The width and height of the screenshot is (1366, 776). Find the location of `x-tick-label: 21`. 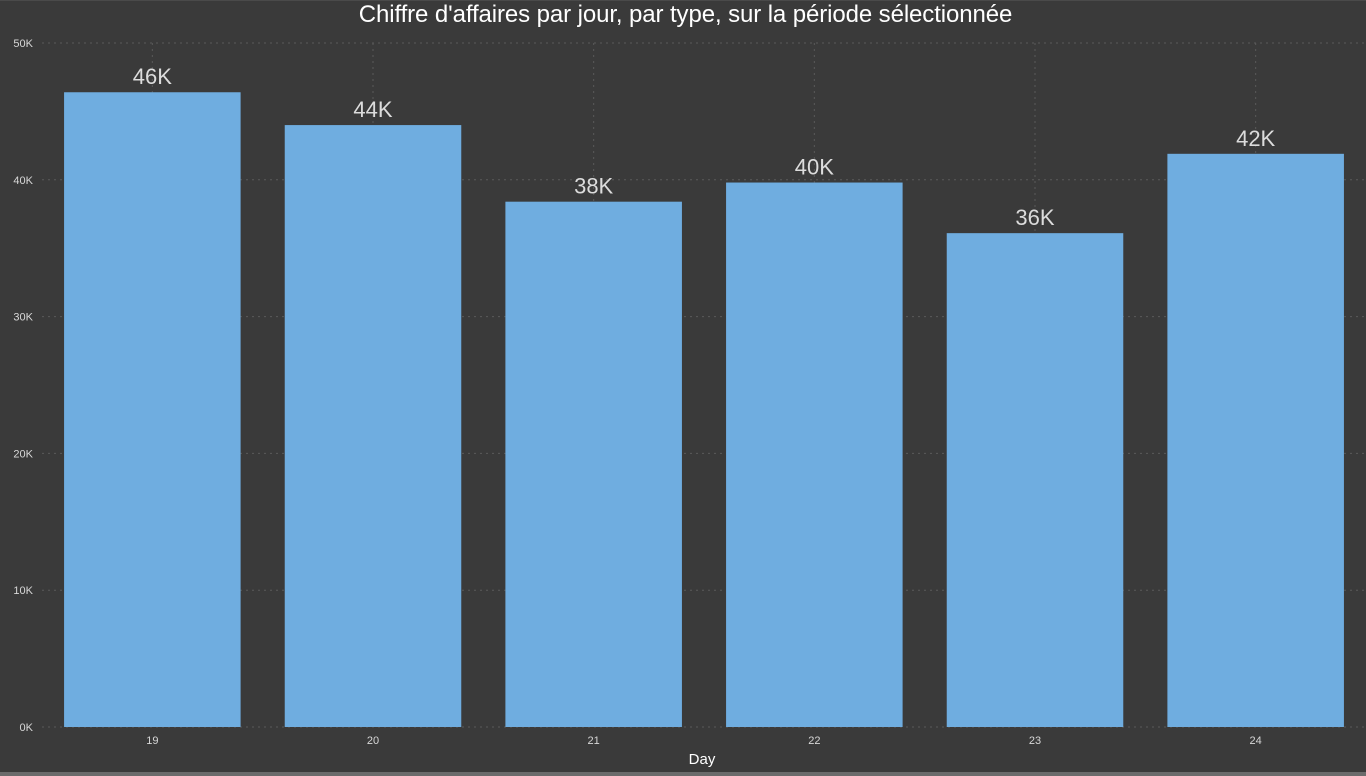

x-tick-label: 21 is located at coordinates (594, 741).